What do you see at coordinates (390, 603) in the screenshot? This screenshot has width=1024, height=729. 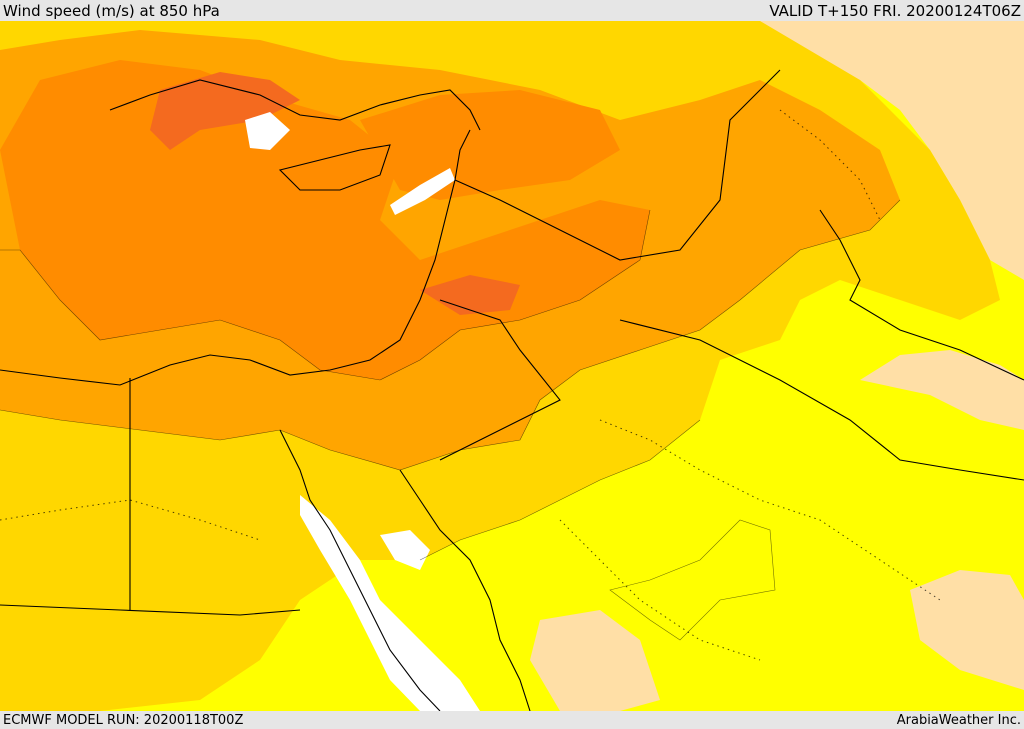 I see `field-calm-red-sea` at bounding box center [390, 603].